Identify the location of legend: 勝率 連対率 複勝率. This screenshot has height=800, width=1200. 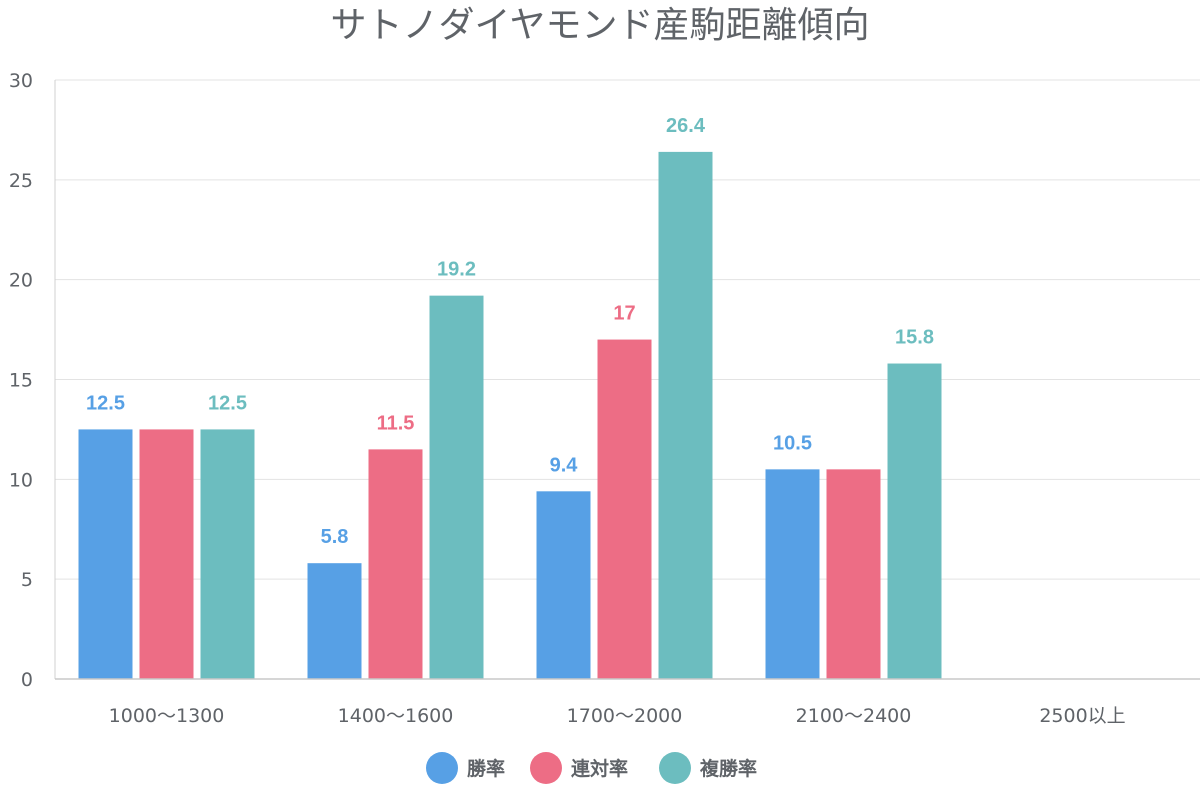
(591, 768).